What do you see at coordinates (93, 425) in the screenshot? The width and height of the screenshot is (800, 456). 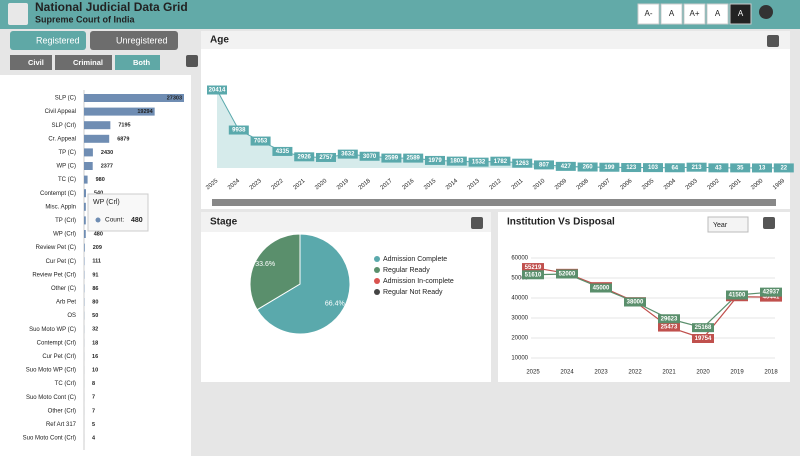 I see `data-label: 5` at bounding box center [93, 425].